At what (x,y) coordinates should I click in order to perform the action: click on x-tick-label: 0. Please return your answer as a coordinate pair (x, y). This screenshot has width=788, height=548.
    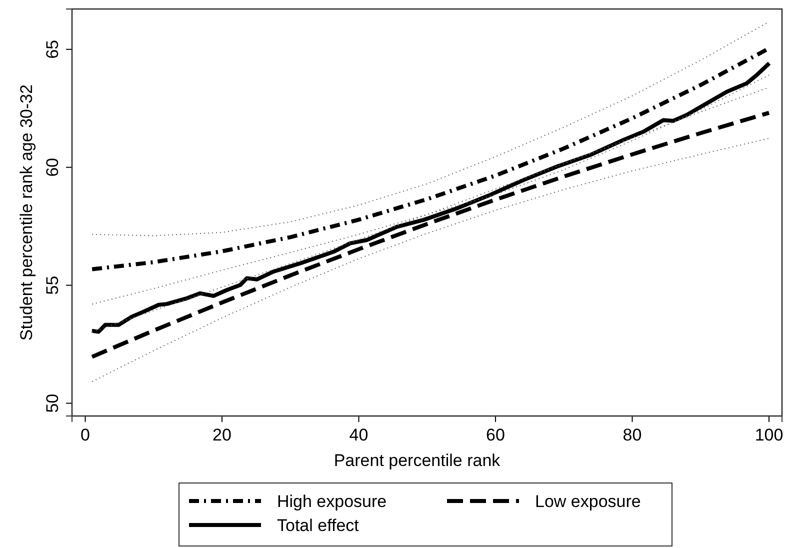
    Looking at the image, I should click on (85, 434).